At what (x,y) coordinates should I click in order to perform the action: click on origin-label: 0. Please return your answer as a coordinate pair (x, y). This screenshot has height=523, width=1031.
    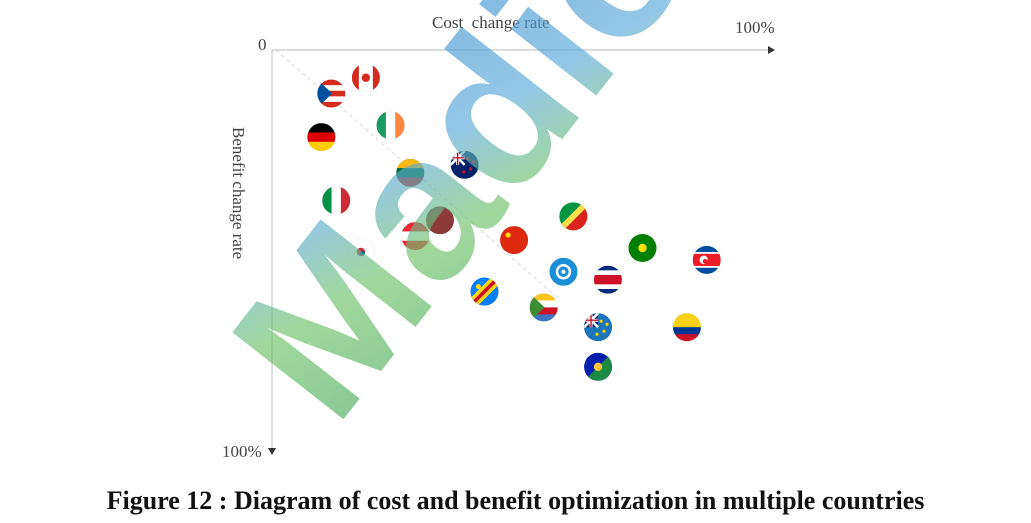
    Looking at the image, I should click on (262, 44).